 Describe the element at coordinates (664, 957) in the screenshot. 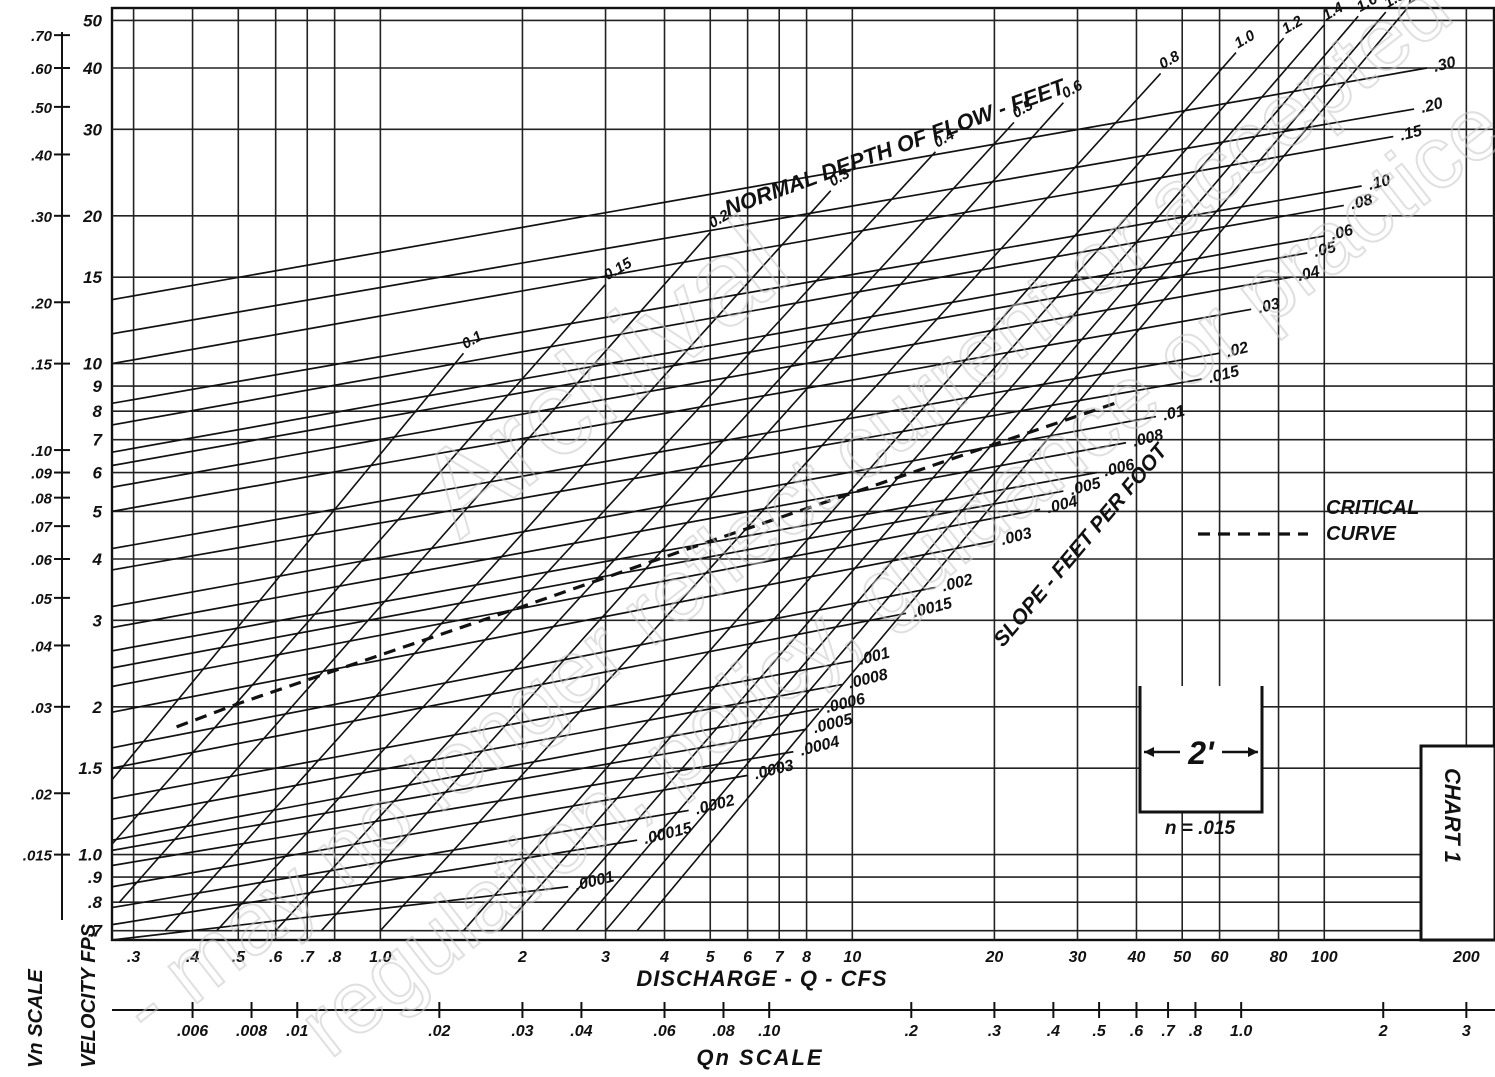

I see `x-tick-label: 4` at that location.